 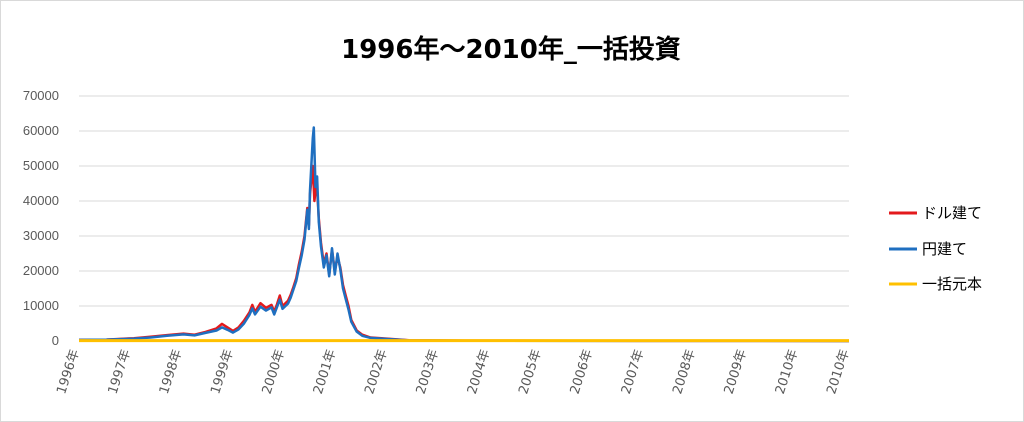 I want to click on x-tick-label: 1996年, so click(x=68, y=372).